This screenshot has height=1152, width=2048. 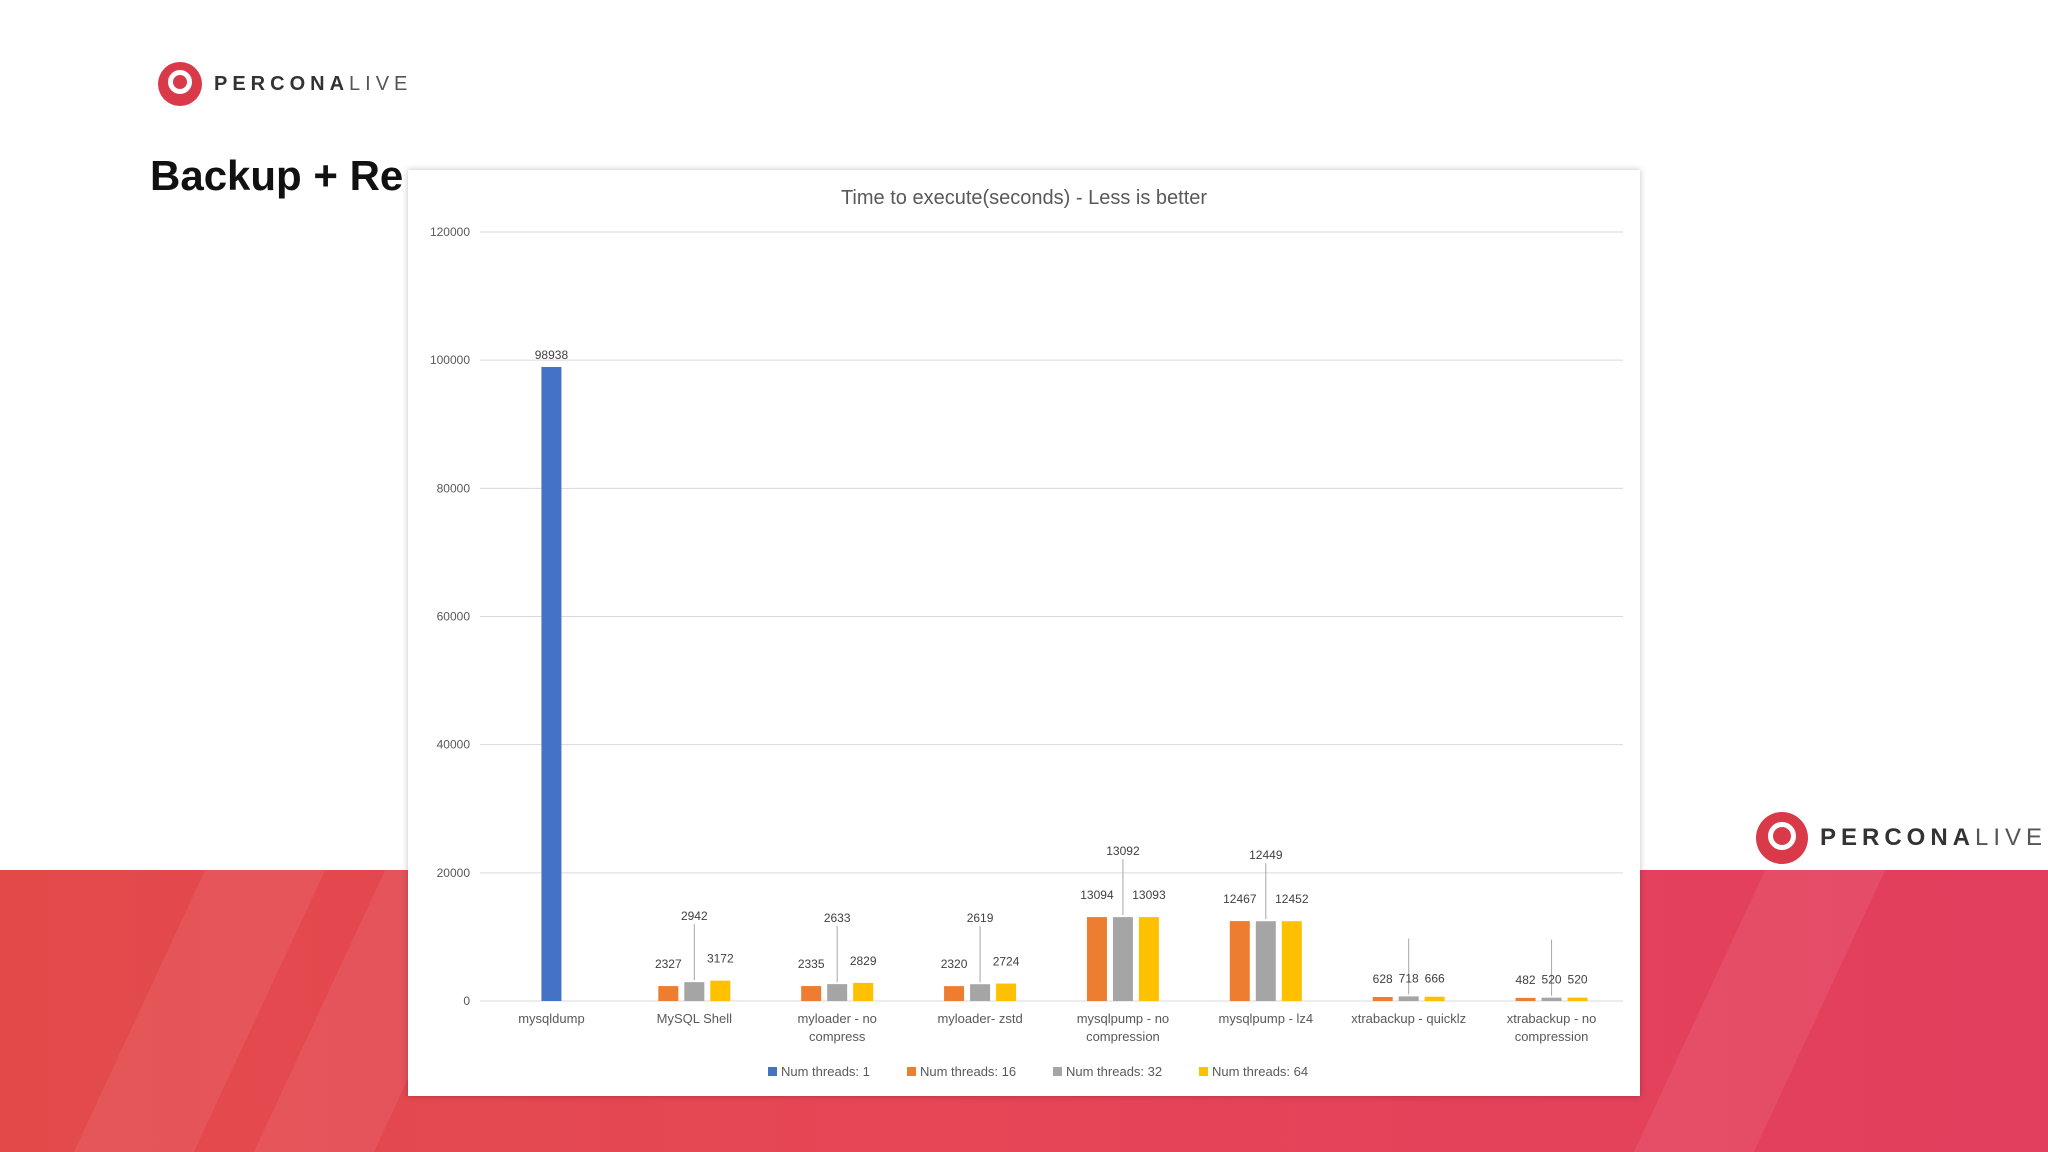 I want to click on data-label: 2335, so click(x=811, y=964).